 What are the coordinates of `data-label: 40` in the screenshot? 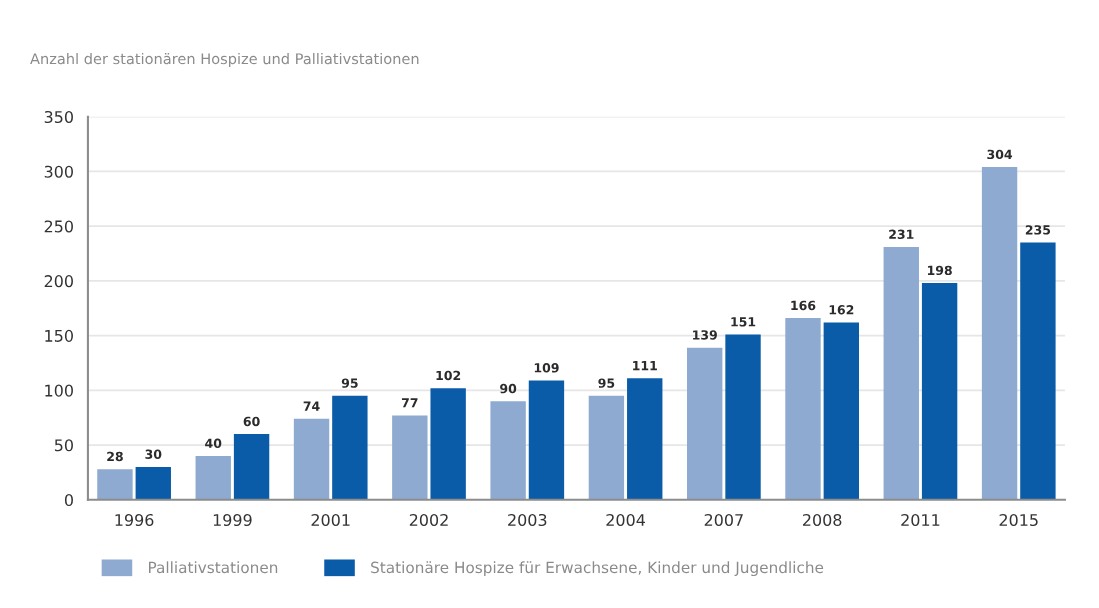 It's located at (213, 443).